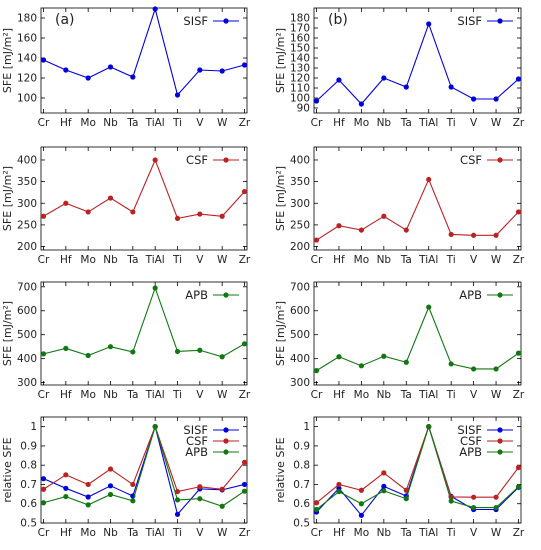 Image resolution: width=541 pixels, height=550 pixels. Describe the element at coordinates (65, 20) in the screenshot. I see `panel-label: (a)` at that location.